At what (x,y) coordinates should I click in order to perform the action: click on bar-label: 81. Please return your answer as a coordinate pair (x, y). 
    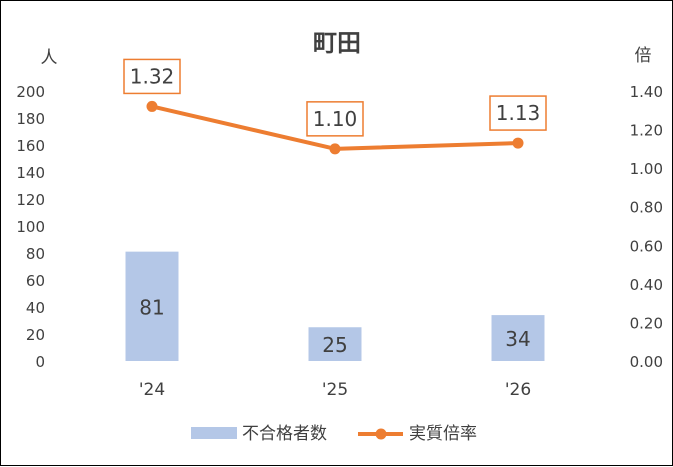
    Looking at the image, I should click on (151, 307).